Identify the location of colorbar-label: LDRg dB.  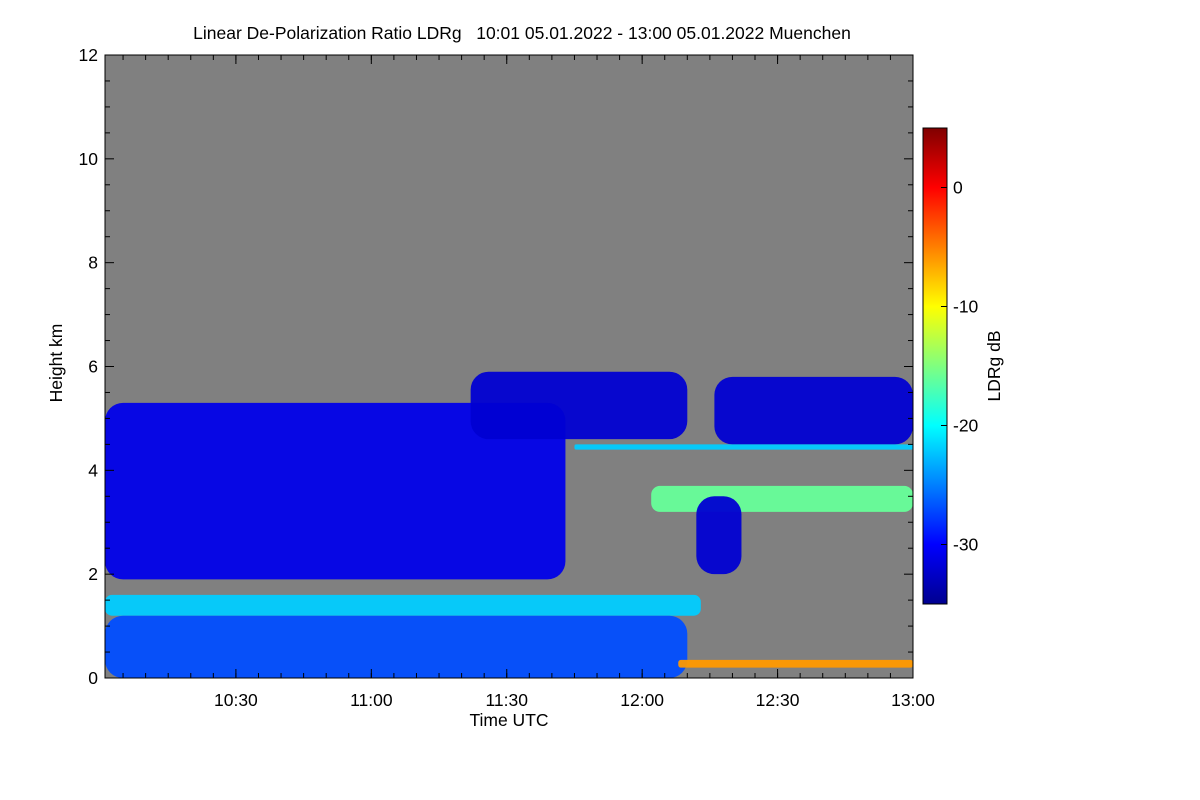
(994, 365).